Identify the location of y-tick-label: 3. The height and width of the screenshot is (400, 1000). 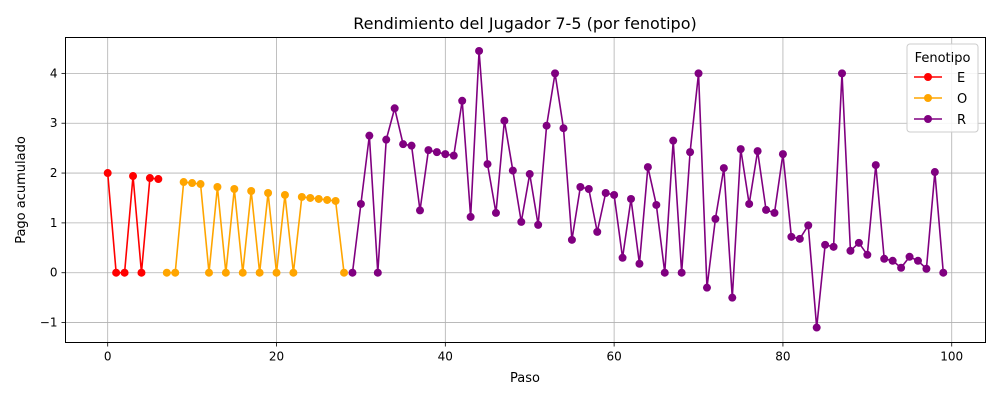
(54, 123).